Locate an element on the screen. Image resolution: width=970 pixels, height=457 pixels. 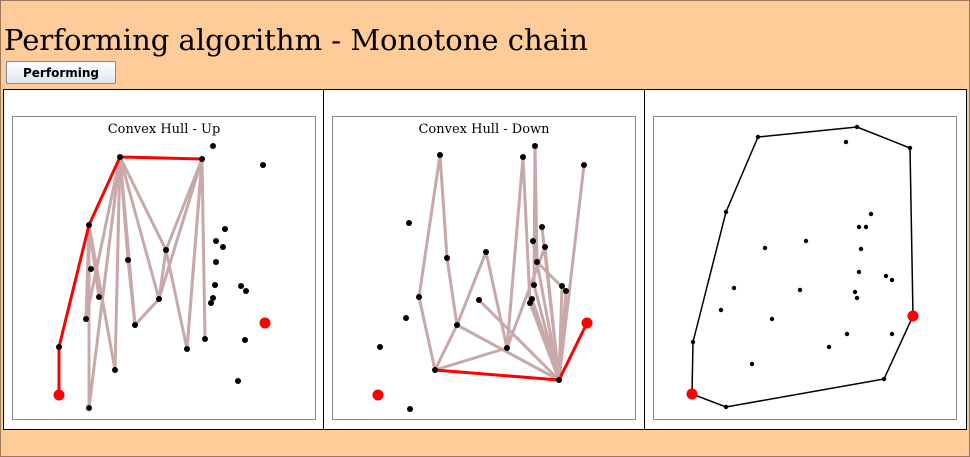
performing-button: Performing is located at coordinates (61, 72).